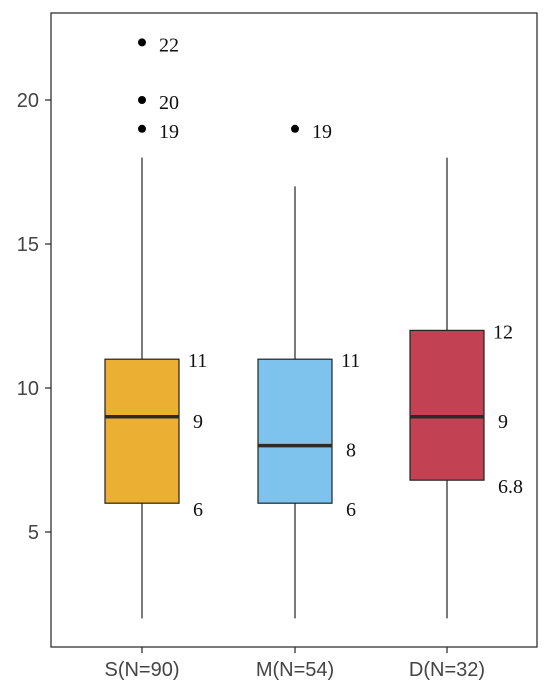  What do you see at coordinates (447, 670) in the screenshot?
I see `x-tick-label: D(N=32)` at bounding box center [447, 670].